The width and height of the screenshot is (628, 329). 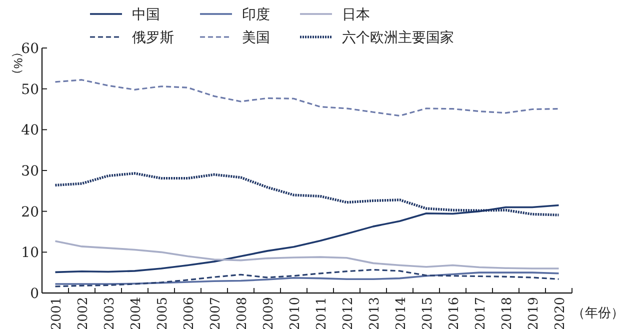 I want to click on y-tick-label: 10, so click(x=30, y=253).